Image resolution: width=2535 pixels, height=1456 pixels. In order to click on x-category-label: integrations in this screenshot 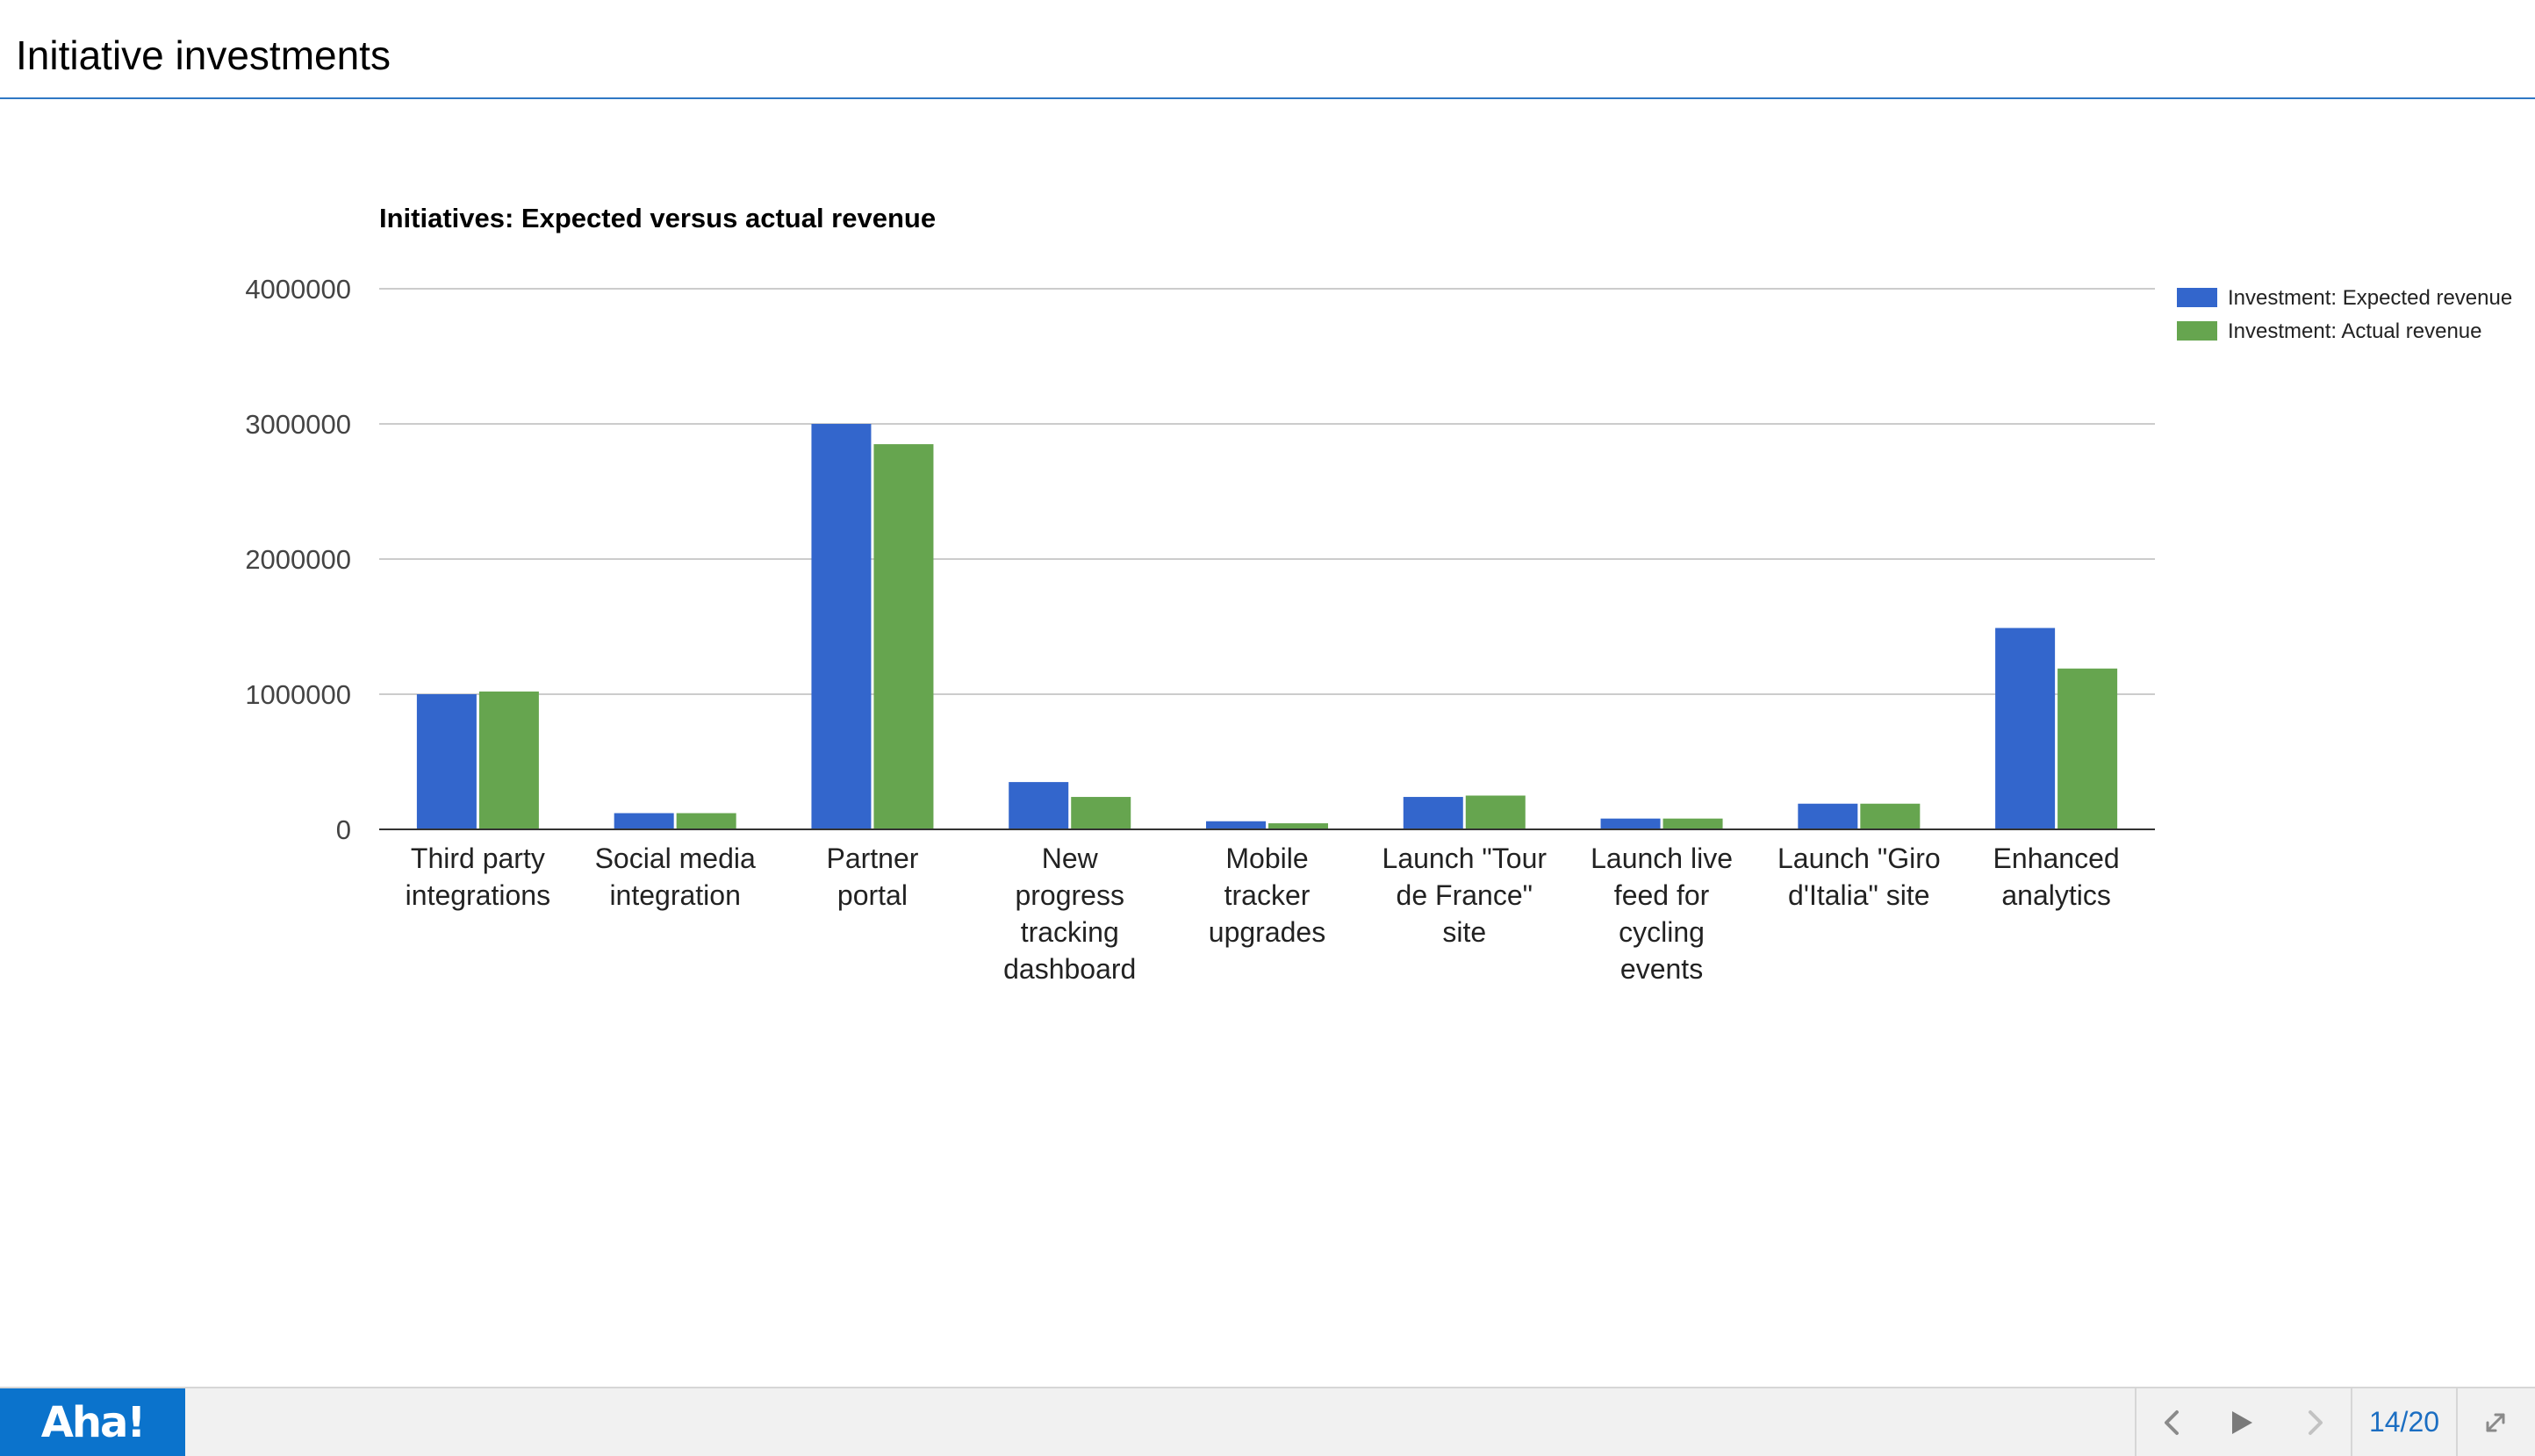, I will do `click(478, 895)`.